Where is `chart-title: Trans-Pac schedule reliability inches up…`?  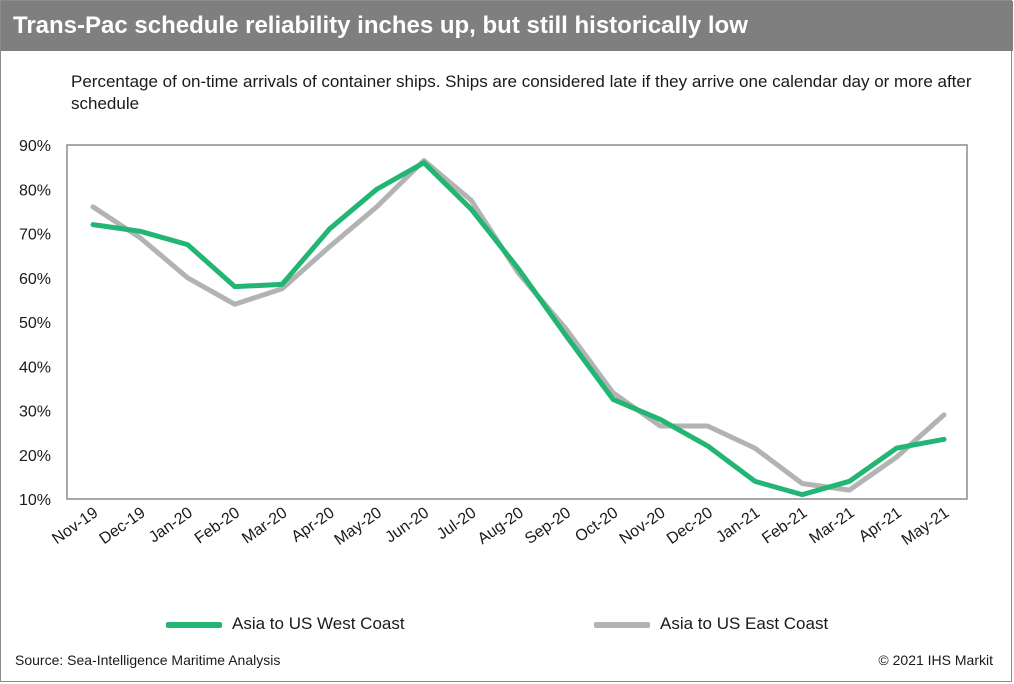 chart-title: Trans-Pac schedule reliability inches up… is located at coordinates (507, 26).